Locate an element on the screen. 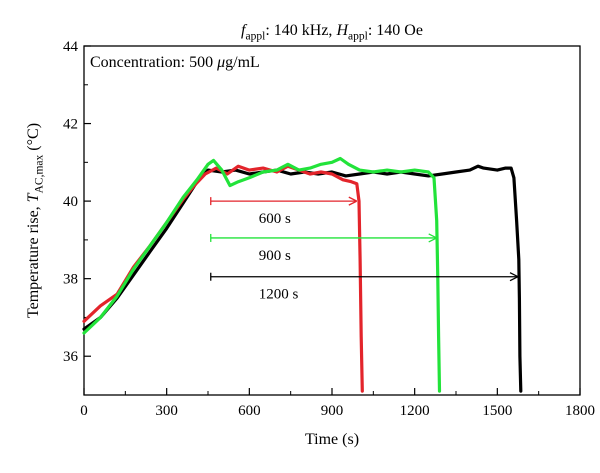  duration-label: 900 s is located at coordinates (275, 256).